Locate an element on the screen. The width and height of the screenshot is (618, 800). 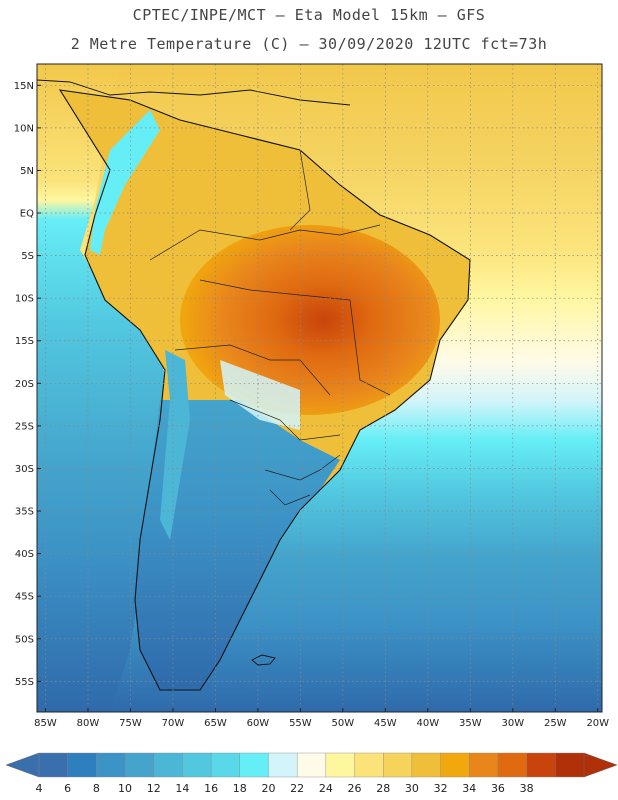
colorbar-right-arrow is located at coordinates (600, 765).